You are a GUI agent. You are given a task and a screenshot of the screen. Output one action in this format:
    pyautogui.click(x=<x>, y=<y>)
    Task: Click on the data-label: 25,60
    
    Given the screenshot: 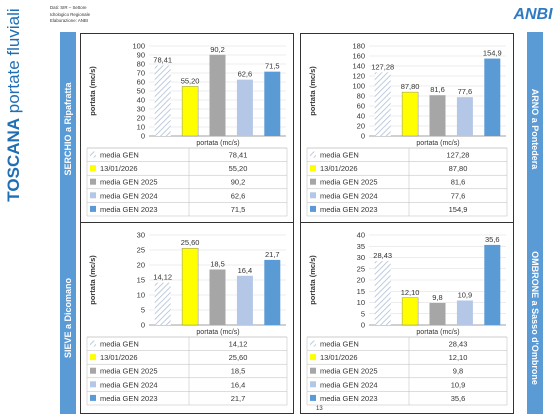 What is the action you would take?
    pyautogui.click(x=190, y=242)
    